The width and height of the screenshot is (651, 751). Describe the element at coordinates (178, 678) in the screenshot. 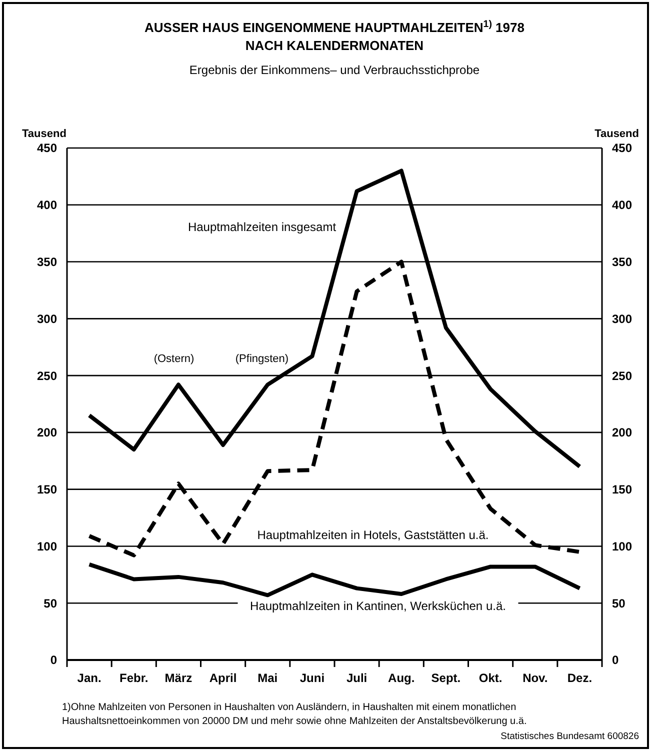

I see `x-tick-label: März` at that location.